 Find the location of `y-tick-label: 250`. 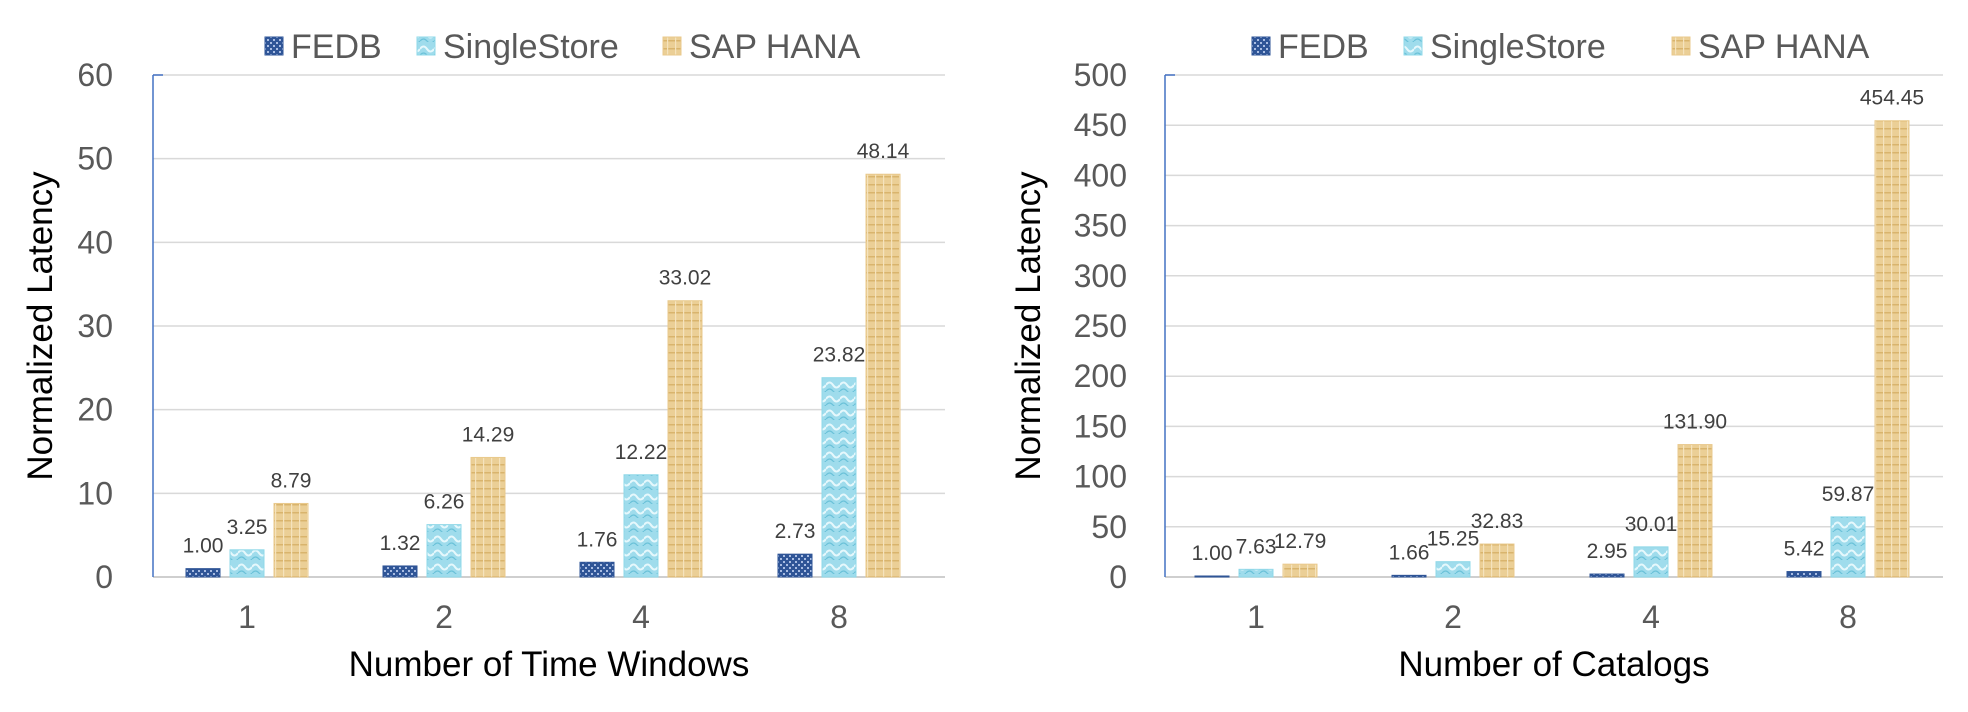

y-tick-label: 250 is located at coordinates (1100, 326).